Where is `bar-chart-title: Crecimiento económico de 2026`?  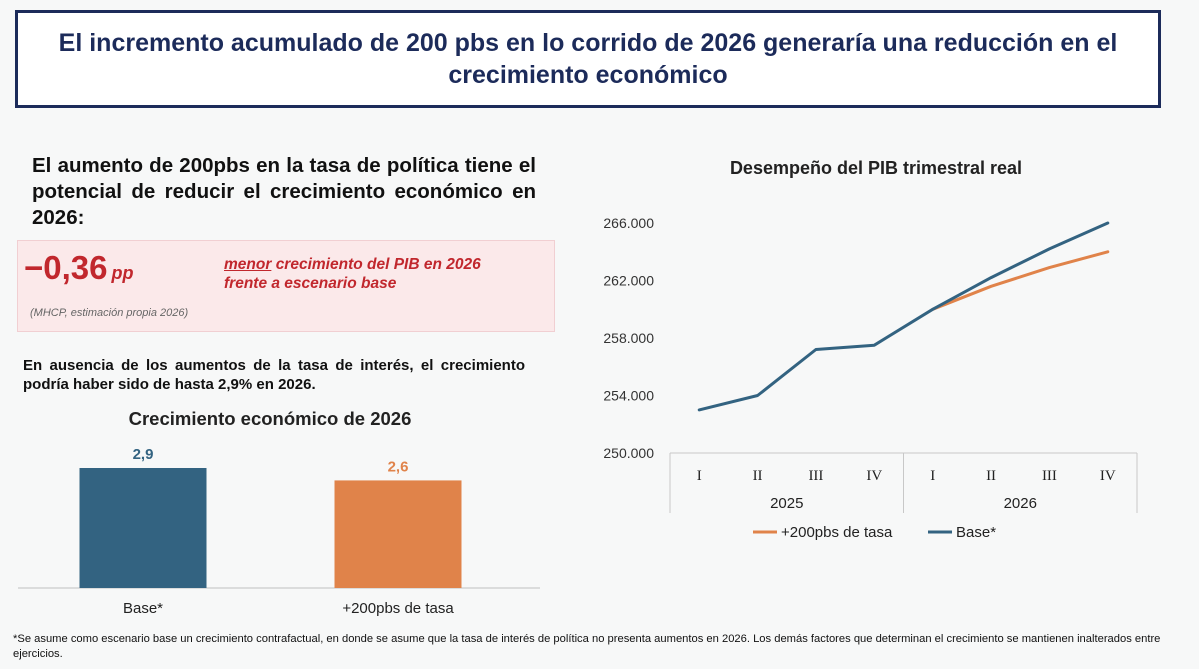
bar-chart-title: Crecimiento económico de 2026 is located at coordinates (270, 418).